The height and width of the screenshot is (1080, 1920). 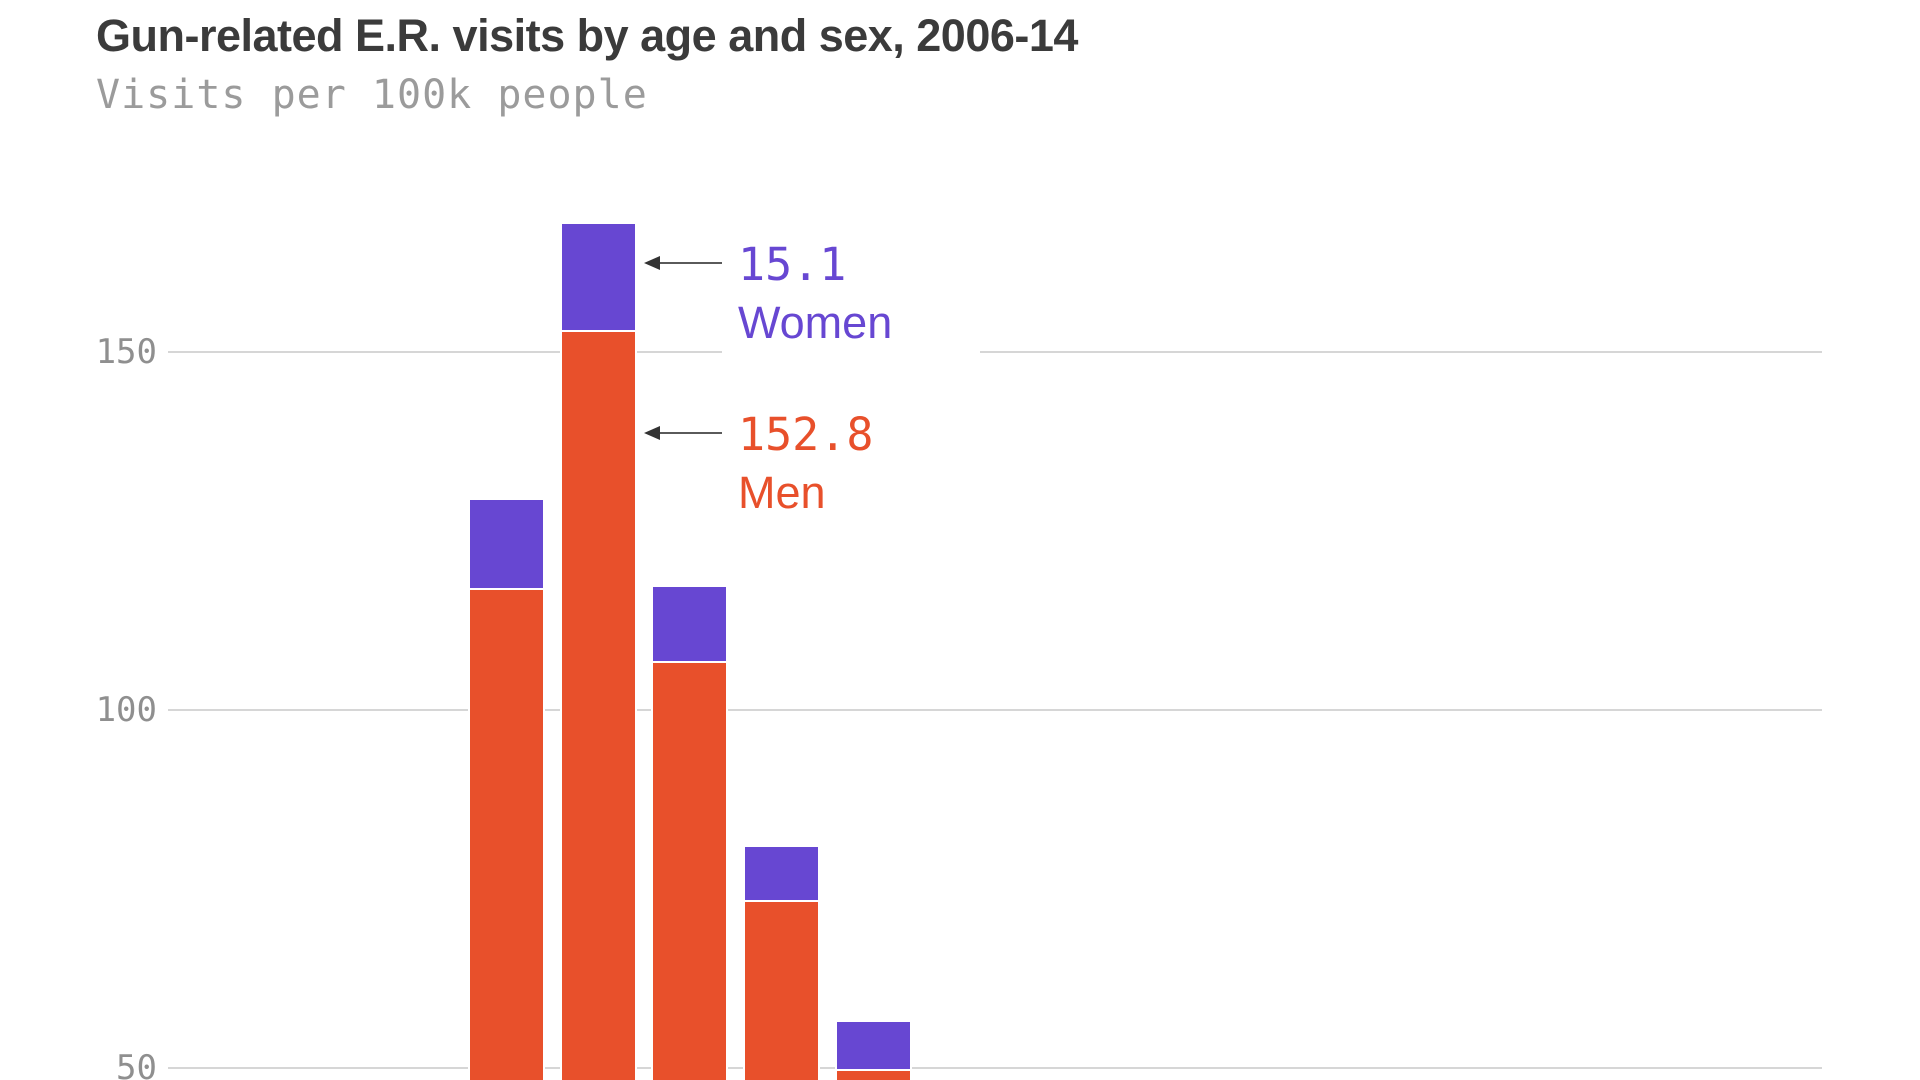 What do you see at coordinates (372, 95) in the screenshot?
I see `chart-subtitle: Visits per 100k people` at bounding box center [372, 95].